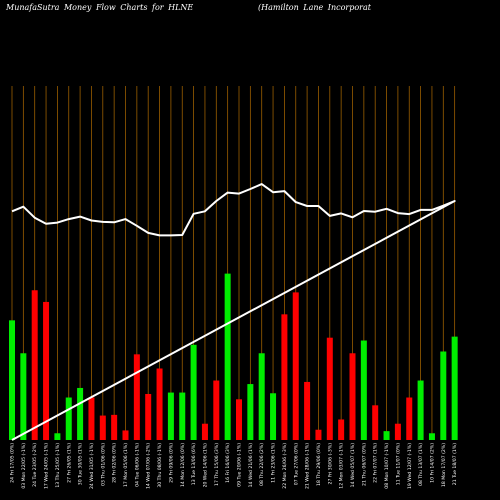 The width and height of the screenshot is (500, 500). Describe the element at coordinates (262, 464) in the screenshot. I see `x-tick-label: 08 Thu 22/06 (2%)` at that location.